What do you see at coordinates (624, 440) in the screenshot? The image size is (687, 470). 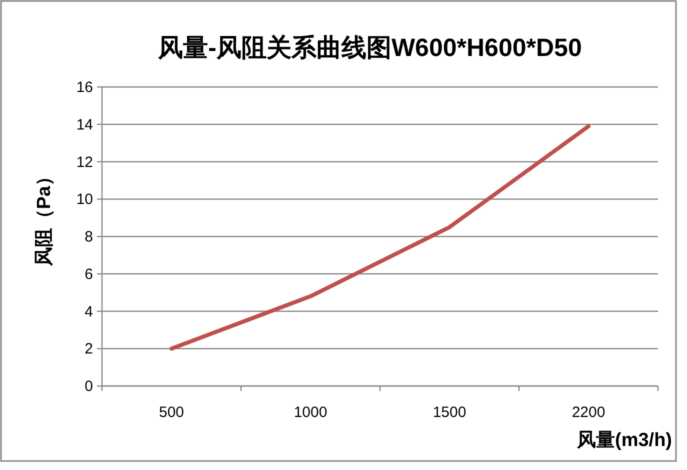 I see `x-axis-title: 风量(m3/h)` at bounding box center [624, 440].